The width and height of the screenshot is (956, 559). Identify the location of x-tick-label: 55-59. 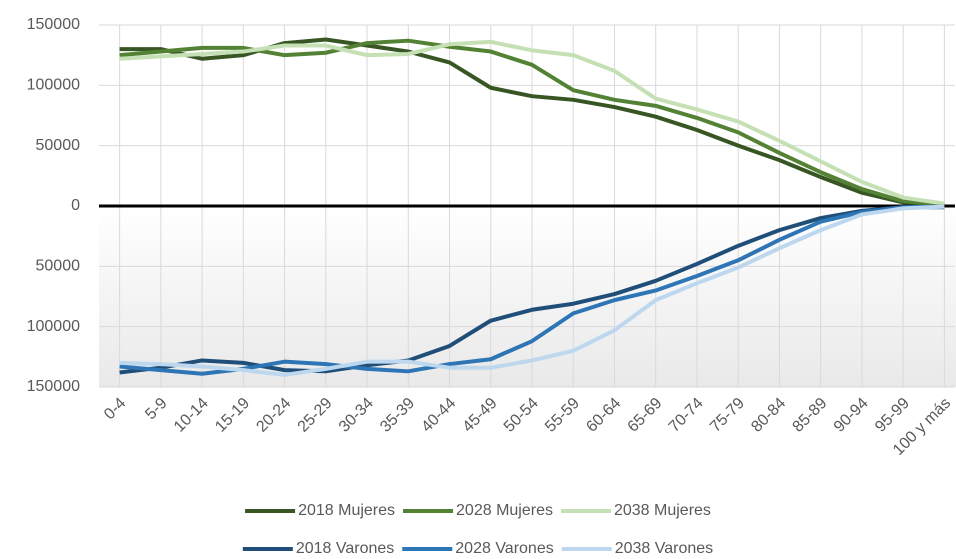
(562, 415).